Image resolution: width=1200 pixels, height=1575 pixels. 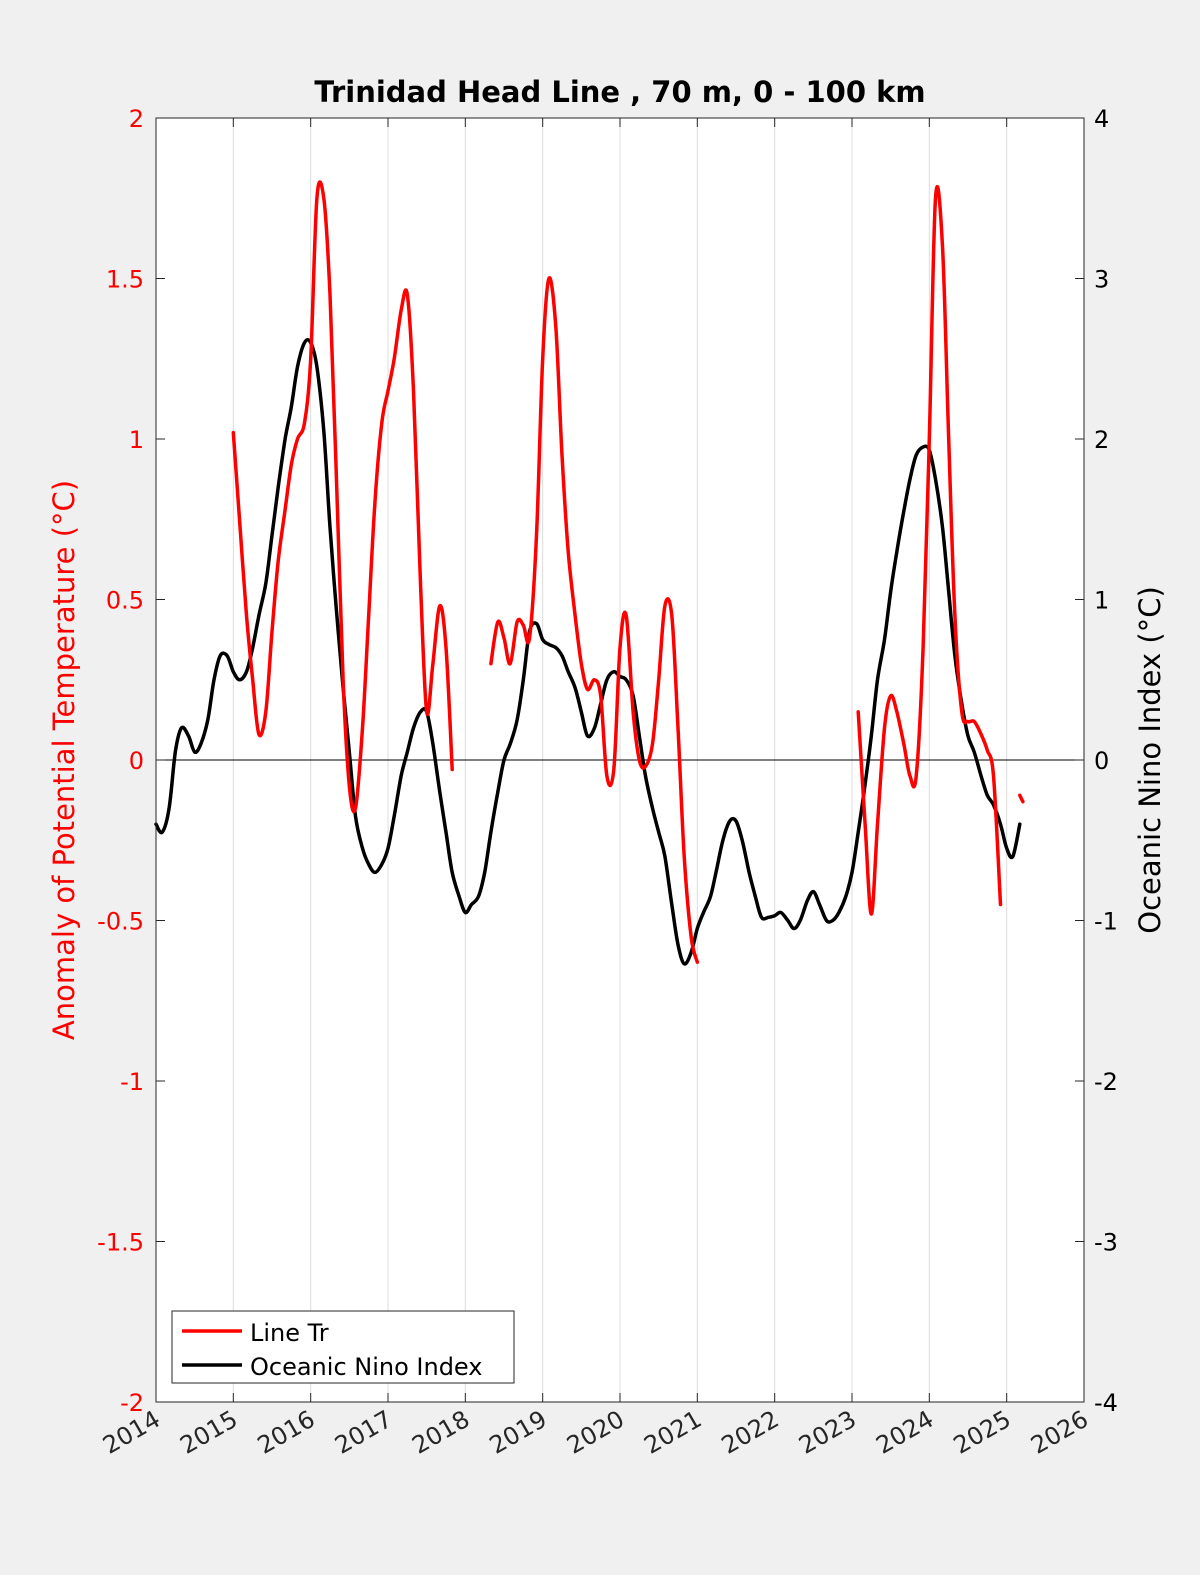 I want to click on x-tick-label: 2017, so click(x=363, y=1432).